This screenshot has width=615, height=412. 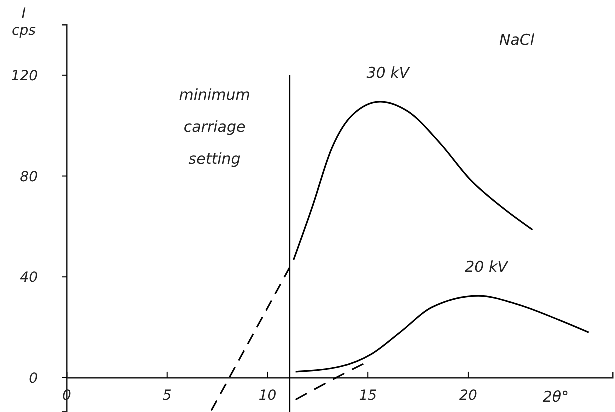 What do you see at coordinates (267, 396) in the screenshot?
I see `x-tick-label: 10` at bounding box center [267, 396].